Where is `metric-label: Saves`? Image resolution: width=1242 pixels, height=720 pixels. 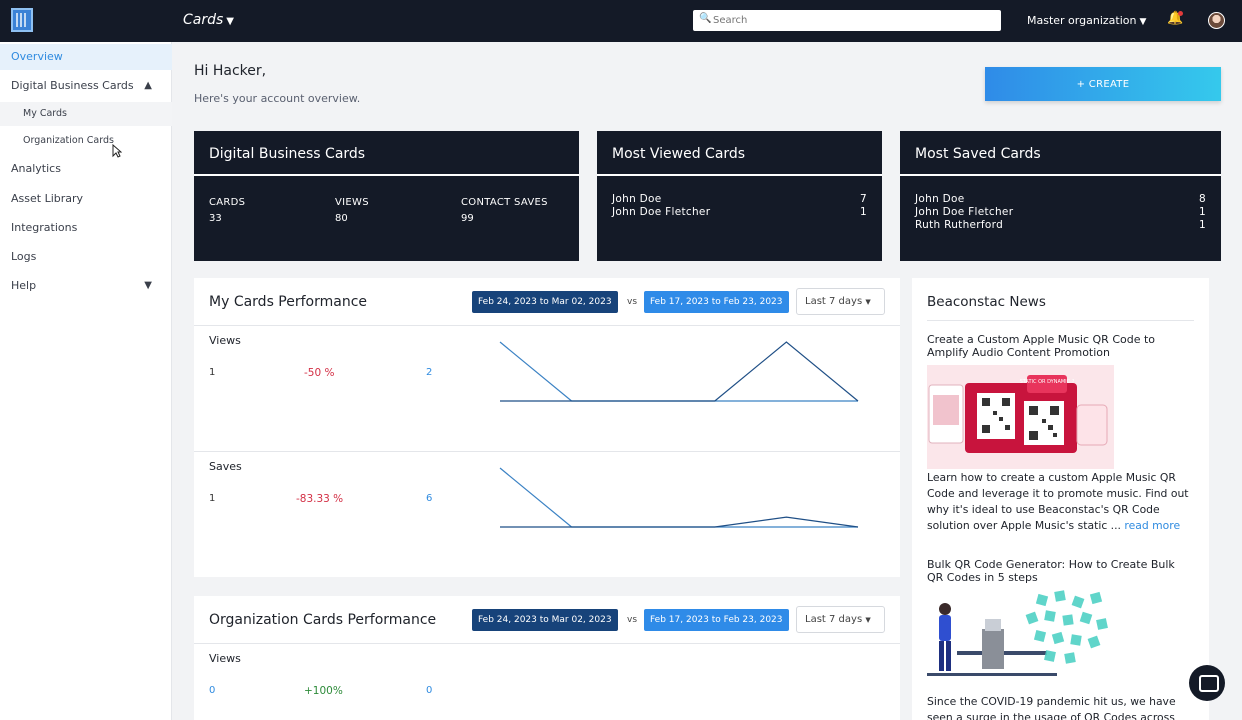
metric-label: Saves is located at coordinates (225, 466).